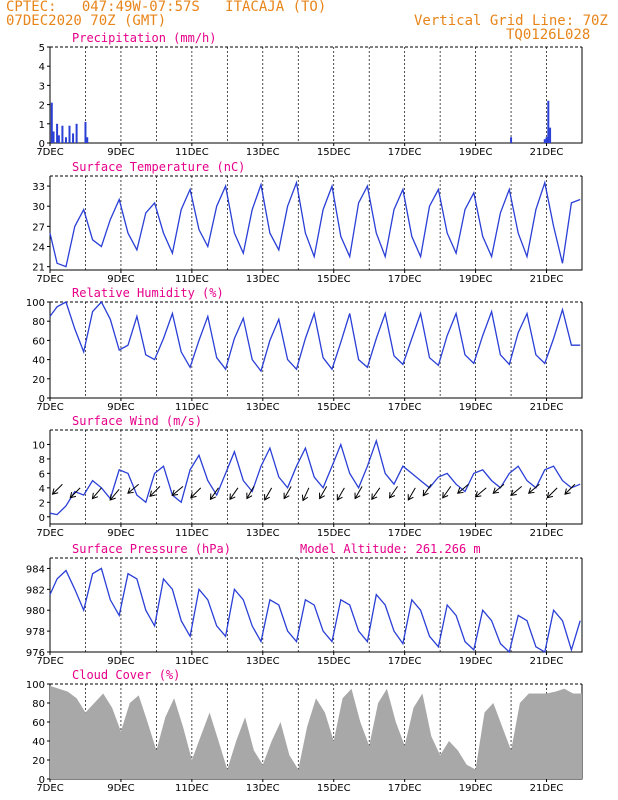  I want to click on y-tick-label: 976, so click(35, 653).